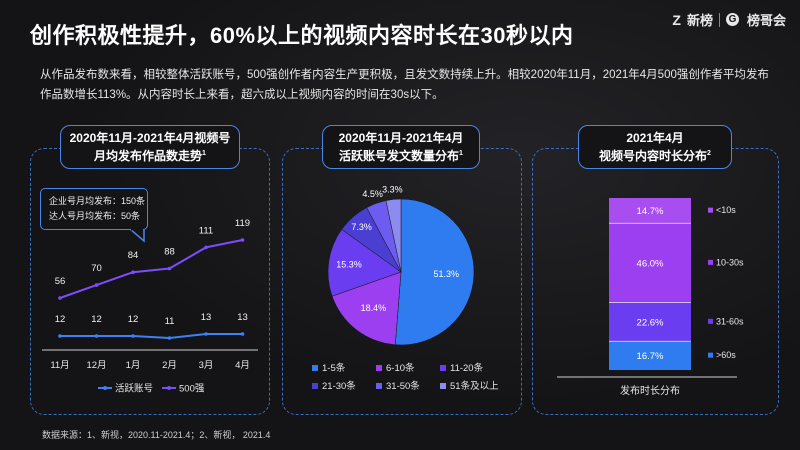  I want to click on line-chart-title: 2020年11月-2021年4月视频号 月均发布作品数走势1, so click(150, 147).